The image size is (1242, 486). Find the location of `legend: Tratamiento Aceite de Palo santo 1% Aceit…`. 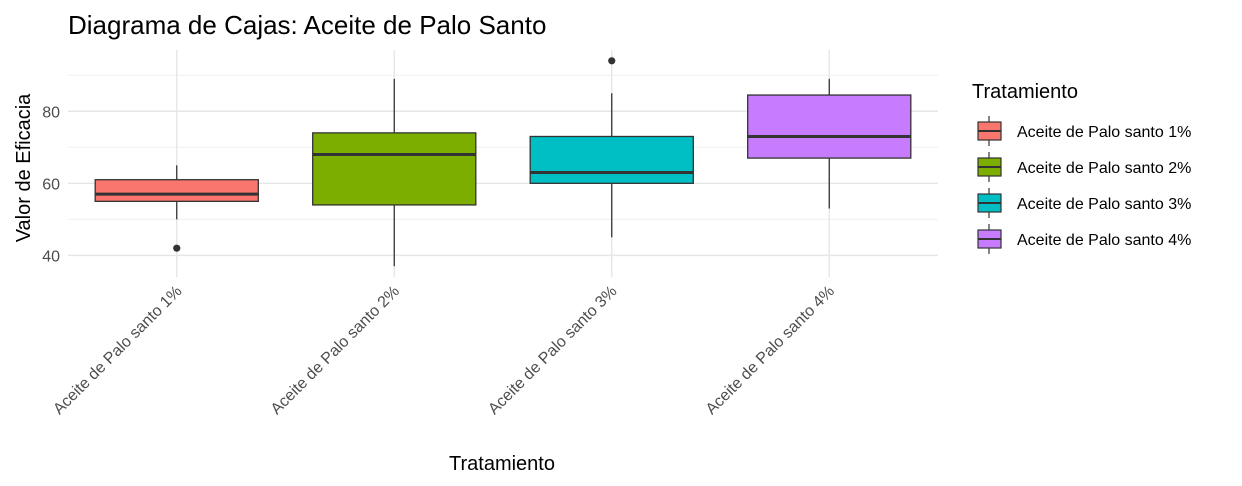

legend: Tratamiento Aceite de Palo santo 1% Aceit… is located at coordinates (1081, 167).